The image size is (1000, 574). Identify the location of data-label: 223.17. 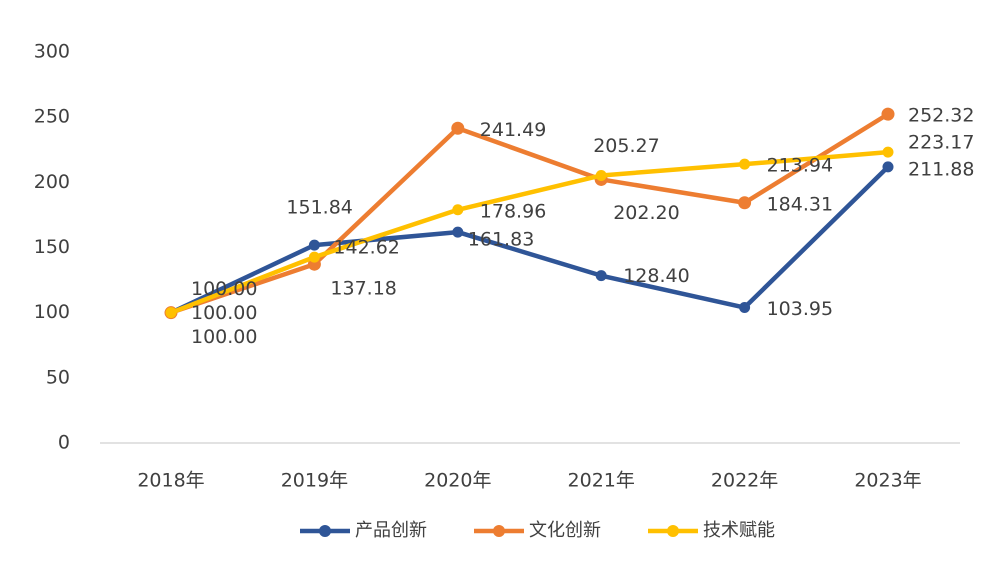
(941, 143).